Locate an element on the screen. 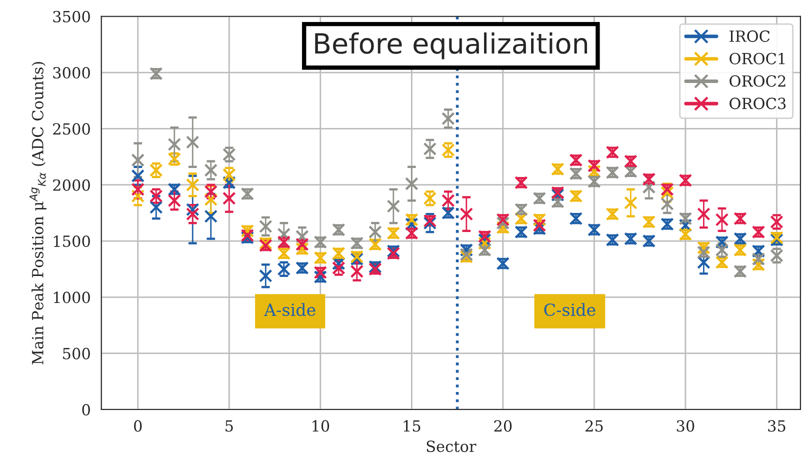  y-tick-label: 2500 is located at coordinates (71, 129).